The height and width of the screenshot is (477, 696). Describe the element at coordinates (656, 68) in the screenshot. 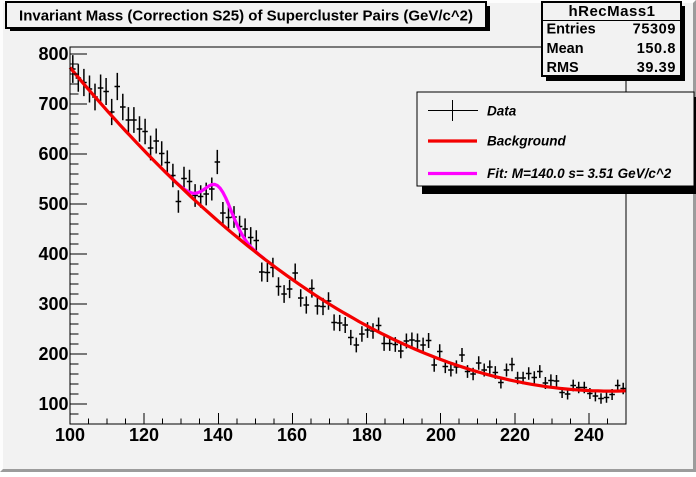

I see `svg-text: 39.39` at that location.